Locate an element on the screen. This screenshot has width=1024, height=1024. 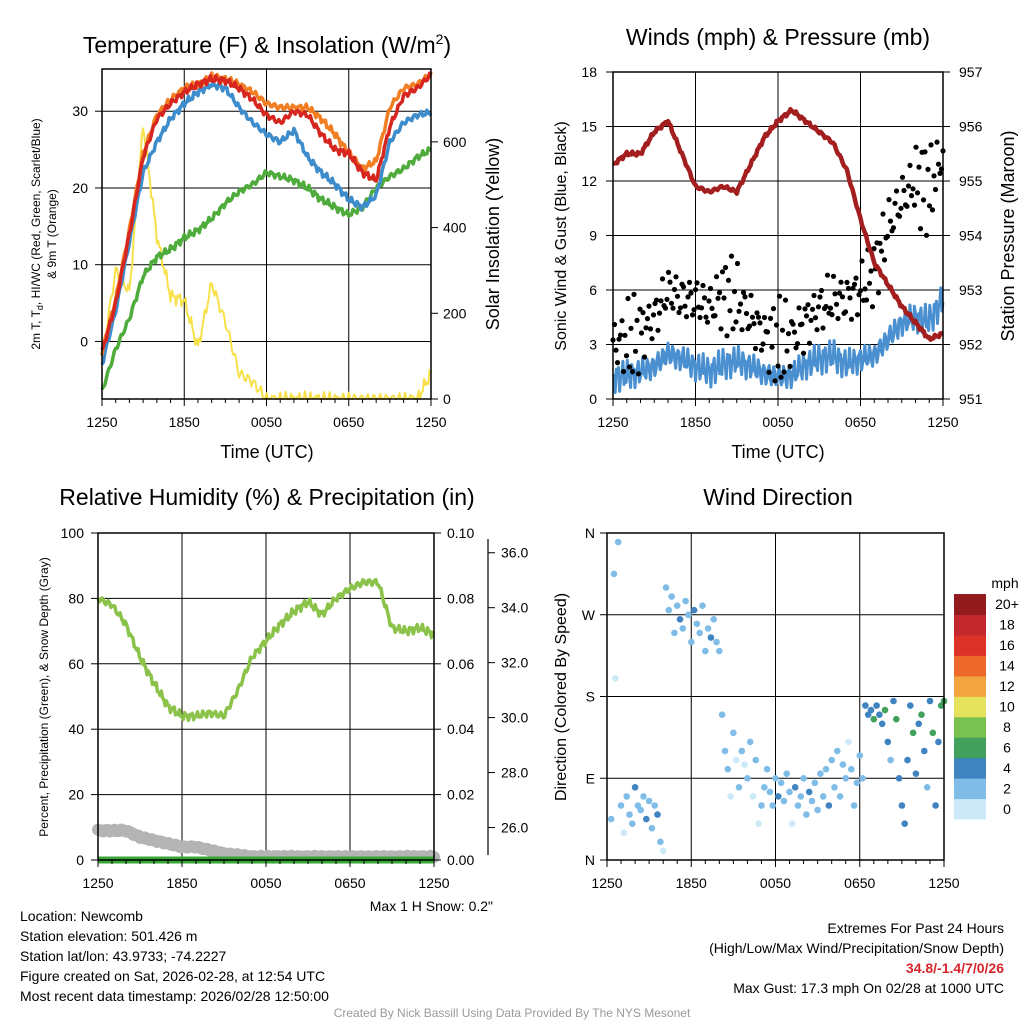
temperature-xtick-label: 0650 is located at coordinates (348, 422).